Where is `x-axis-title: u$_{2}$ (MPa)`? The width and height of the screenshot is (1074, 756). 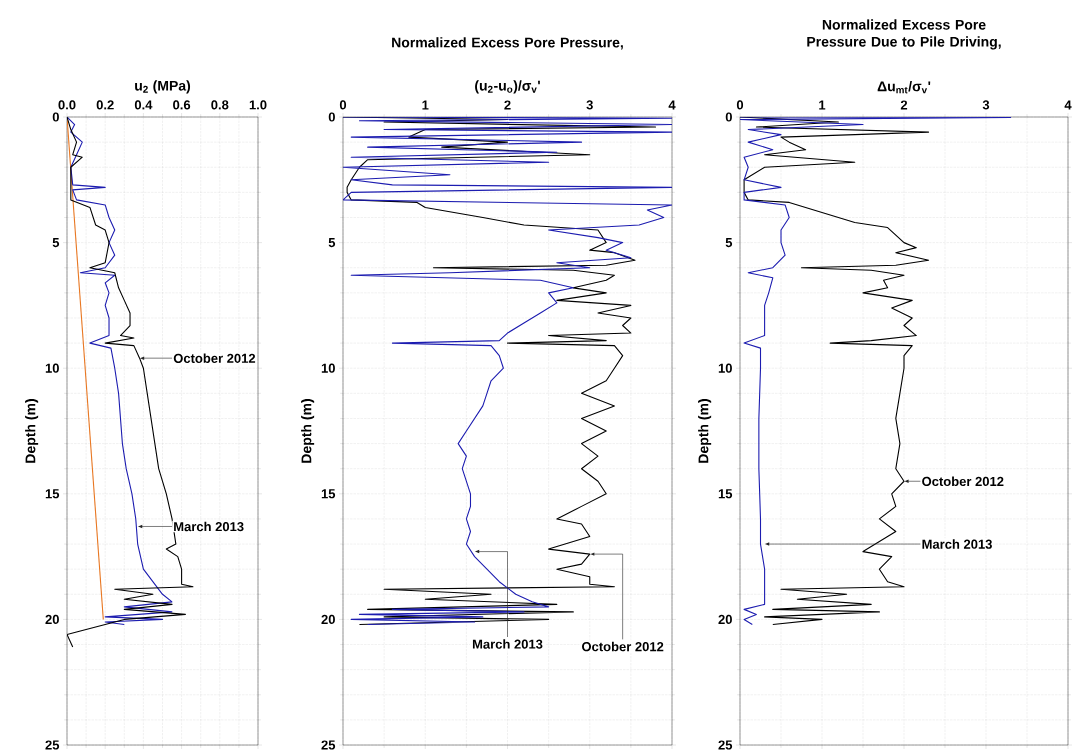
x-axis-title: u$_{2}$ (MPa) is located at coordinates (163, 87).